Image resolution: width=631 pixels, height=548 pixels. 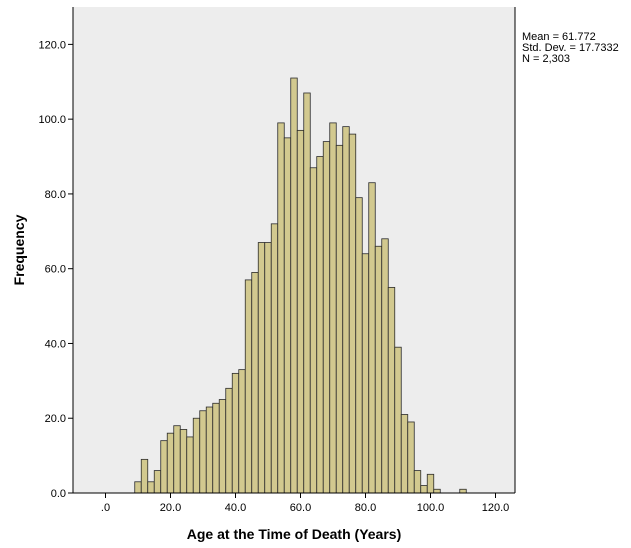 What do you see at coordinates (19, 249) in the screenshot?
I see `y-axis-title: Frequency` at bounding box center [19, 249].